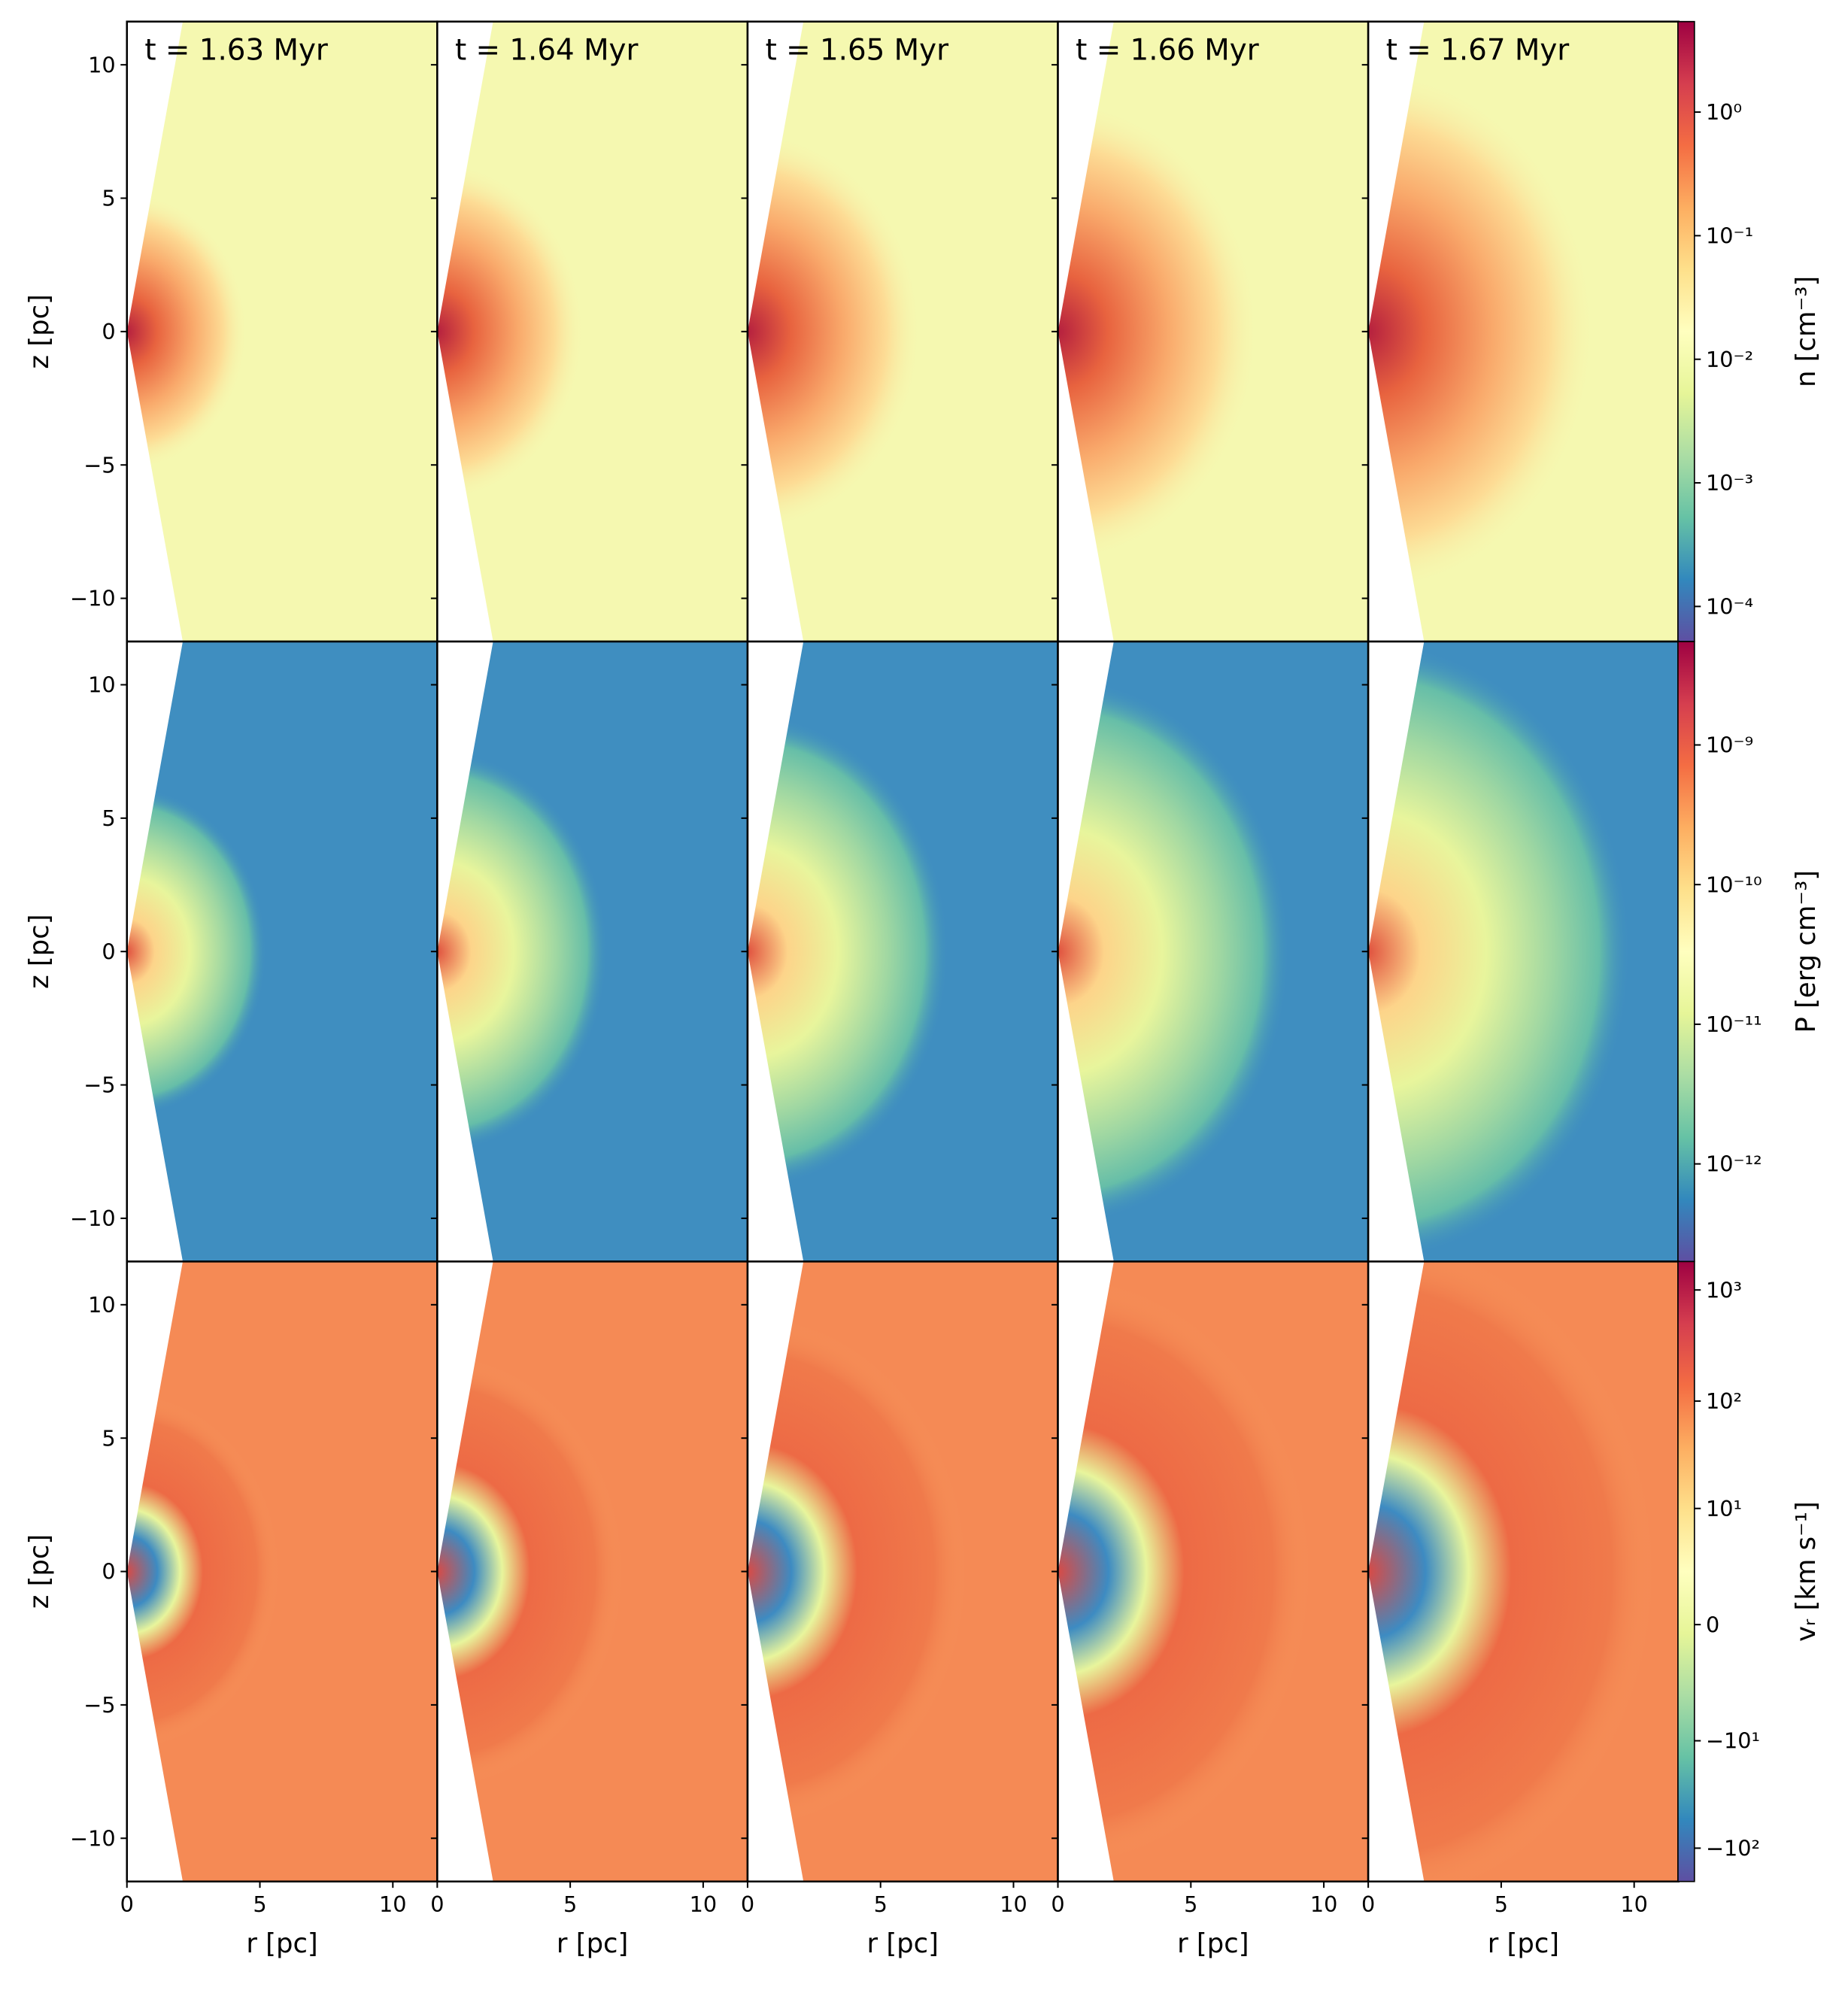 The height and width of the screenshot is (1990, 1848). I want to click on colorbar-tick-label: 10², so click(1724, 1401).